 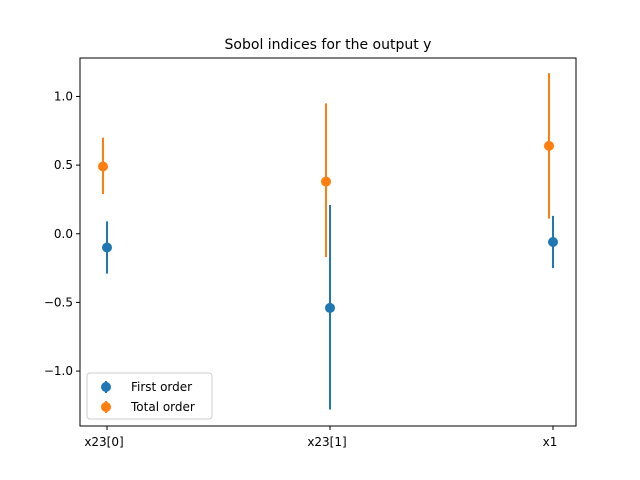 What do you see at coordinates (161, 387) in the screenshot?
I see `legend-label: First order` at bounding box center [161, 387].